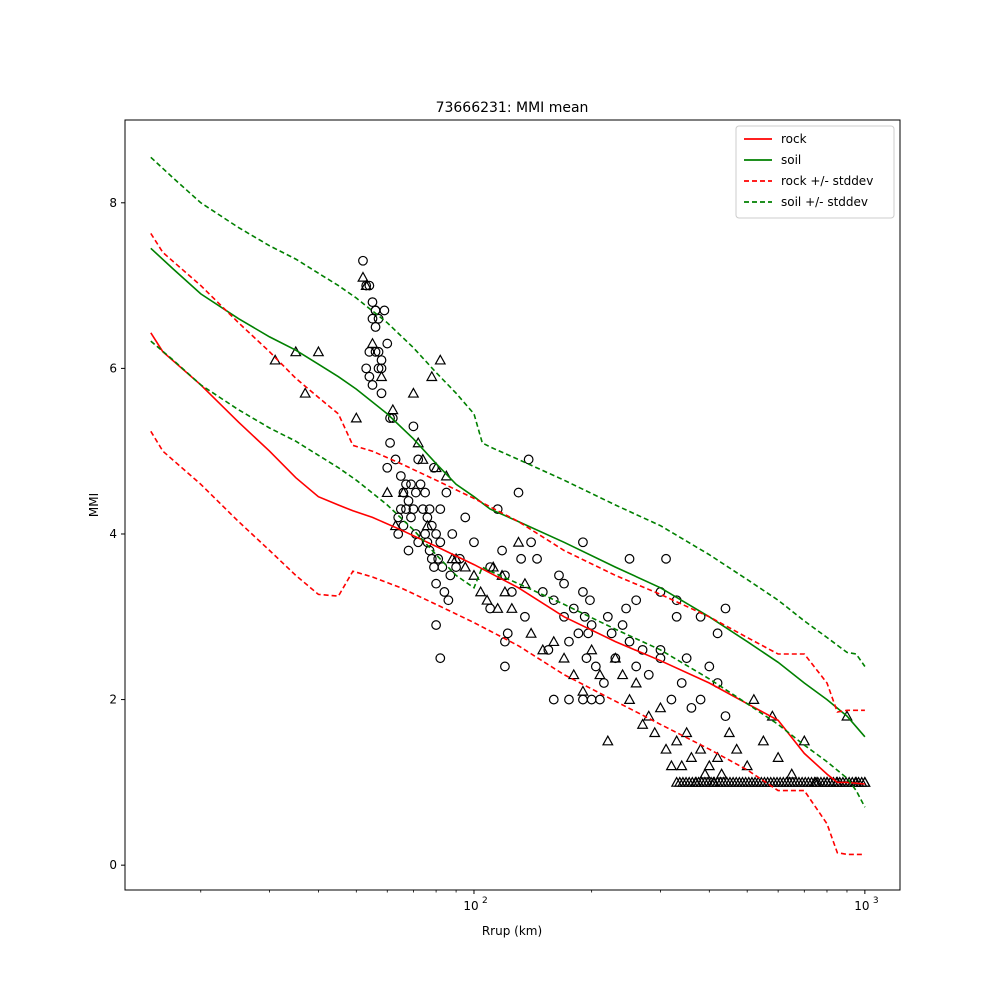 The image size is (1000, 1000). What do you see at coordinates (791, 160) in the screenshot?
I see `legend-label-1: soil` at bounding box center [791, 160].